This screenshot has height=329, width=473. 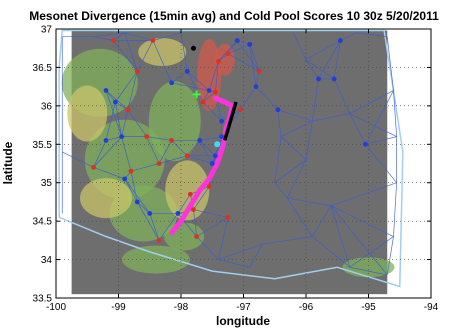 I want to click on x-tick-label-2: -98, so click(x=181, y=307).